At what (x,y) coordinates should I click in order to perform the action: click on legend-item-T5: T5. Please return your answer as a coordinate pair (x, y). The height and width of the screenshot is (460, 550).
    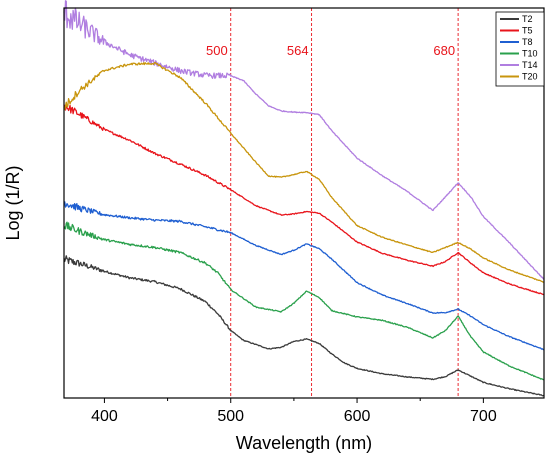
    Looking at the image, I should click on (516, 31).